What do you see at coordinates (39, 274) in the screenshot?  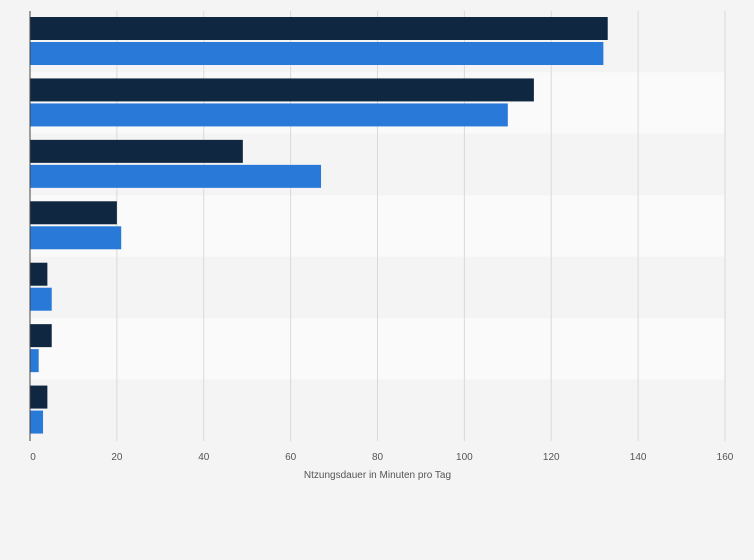 I see `bar-series0-row4` at bounding box center [39, 274].